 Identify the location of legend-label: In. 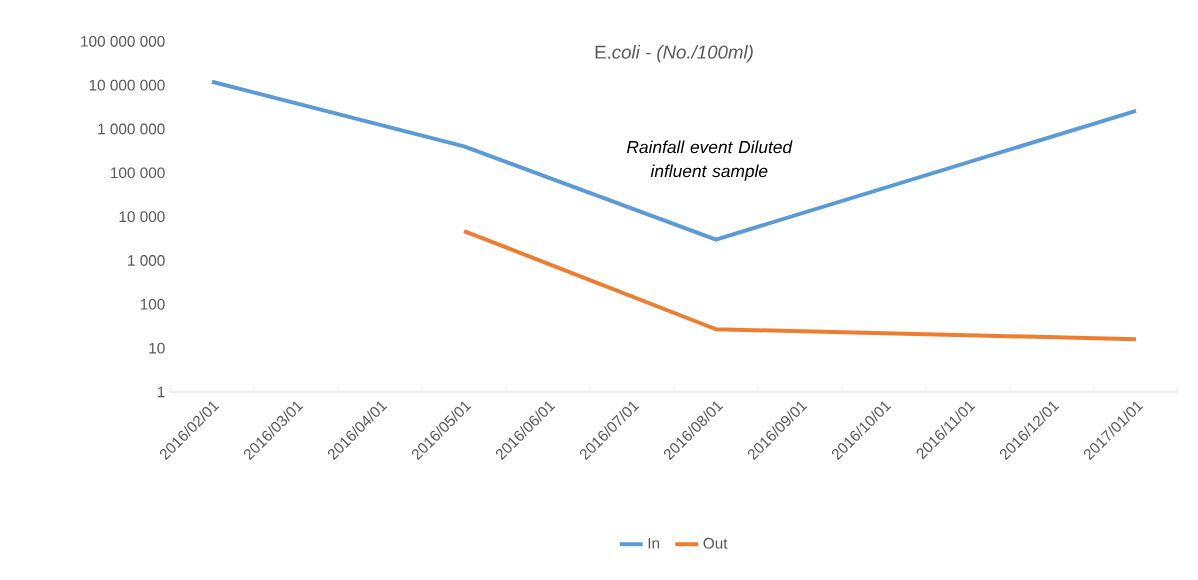
(654, 543).